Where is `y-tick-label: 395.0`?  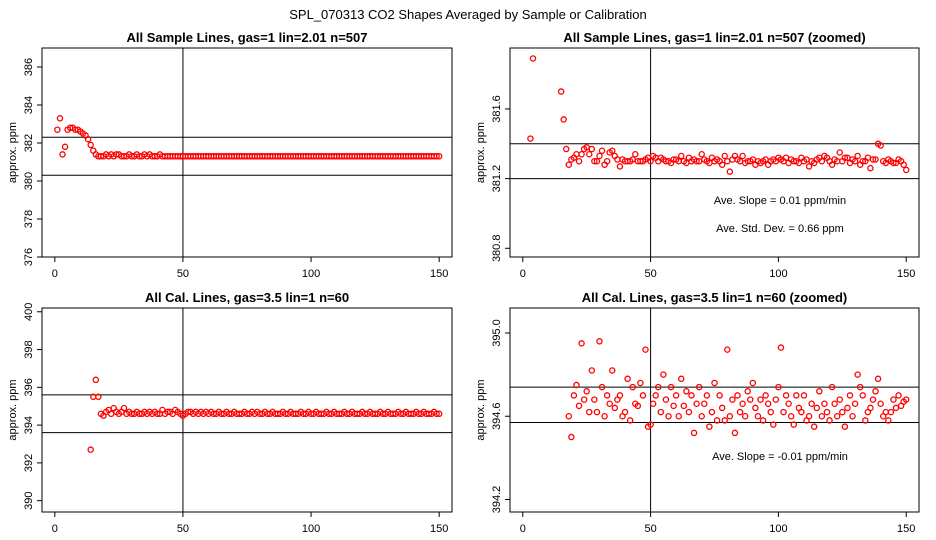
y-tick-label: 395.0 is located at coordinates (497, 333).